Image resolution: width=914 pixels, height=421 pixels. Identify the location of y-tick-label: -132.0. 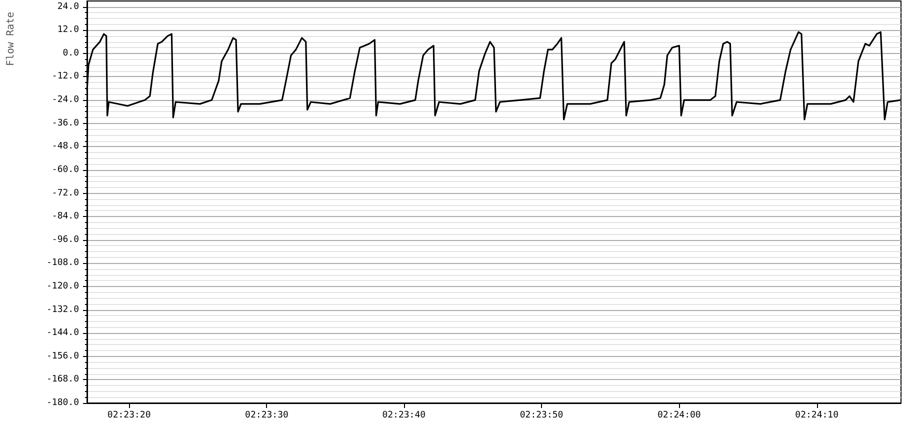
(62, 309).